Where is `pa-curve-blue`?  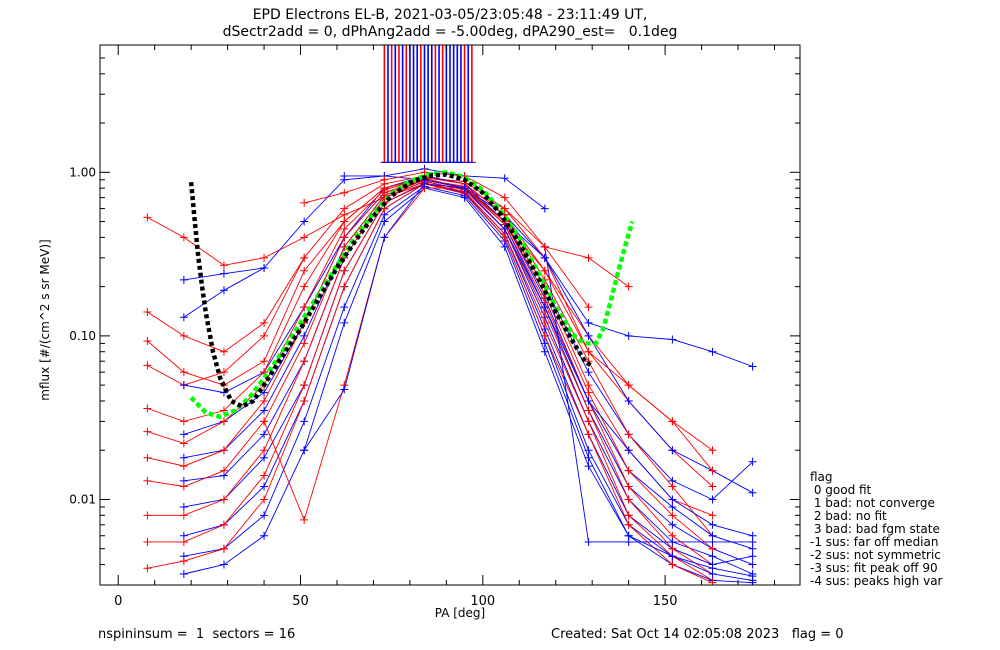
pa-curve-blue is located at coordinates (648, 394).